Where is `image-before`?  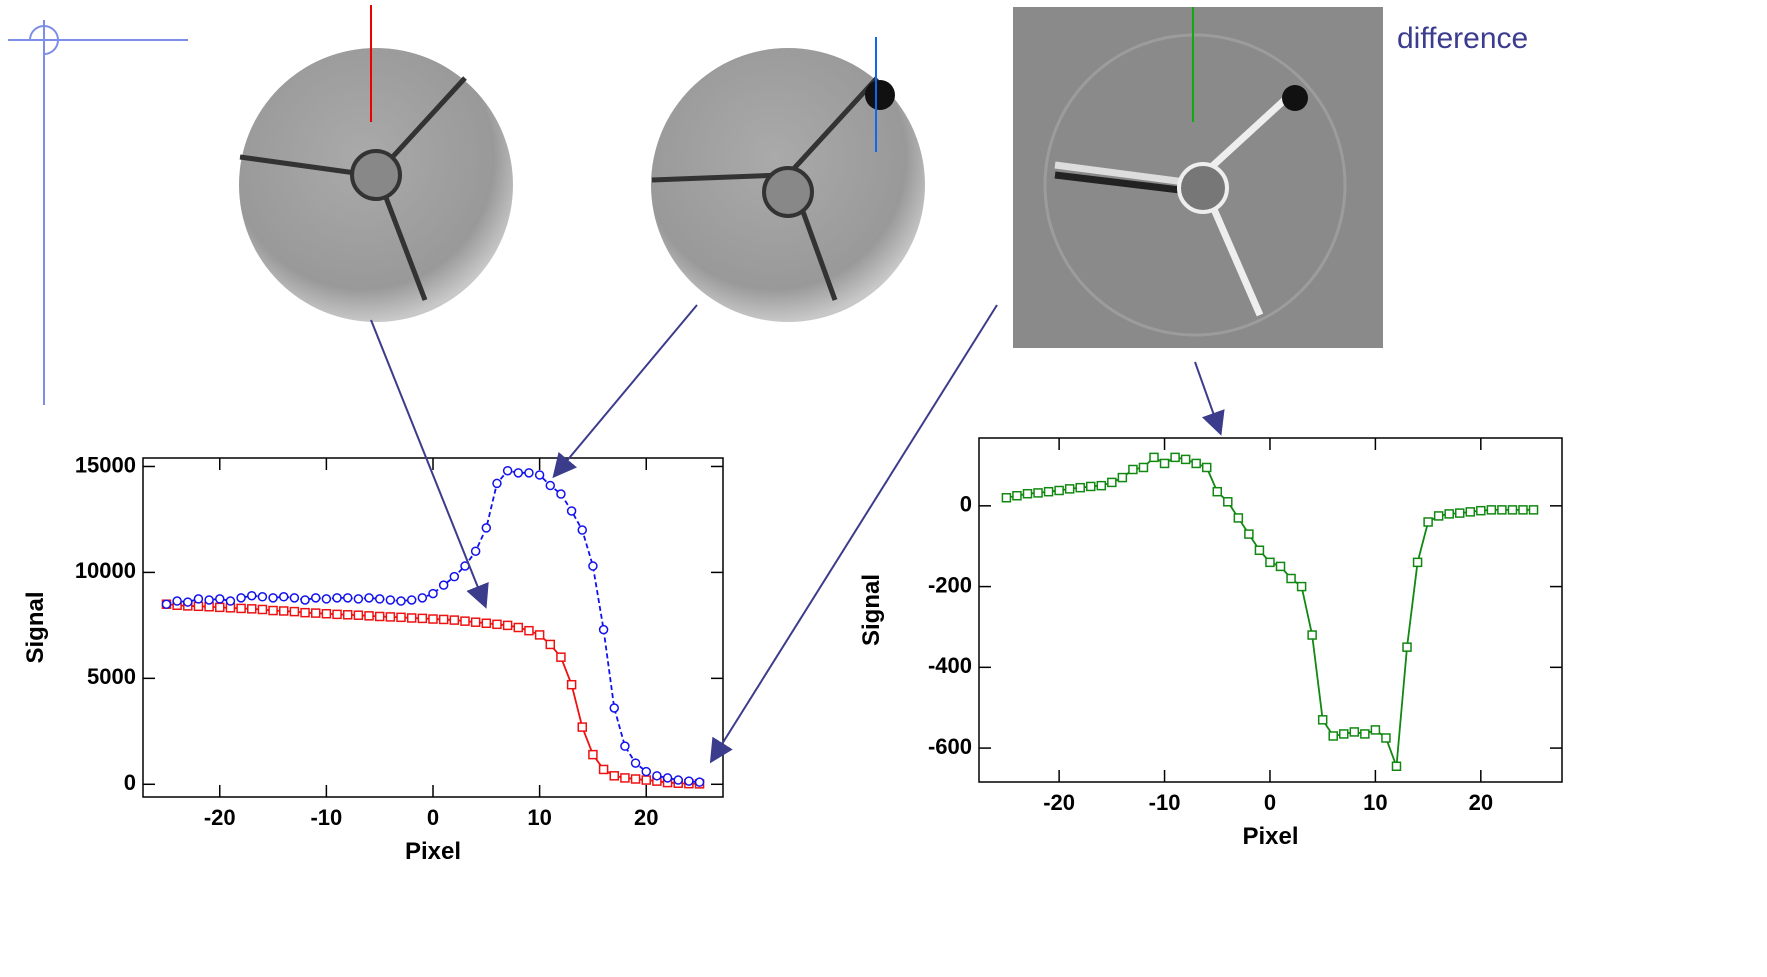
image-before is located at coordinates (365, 175).